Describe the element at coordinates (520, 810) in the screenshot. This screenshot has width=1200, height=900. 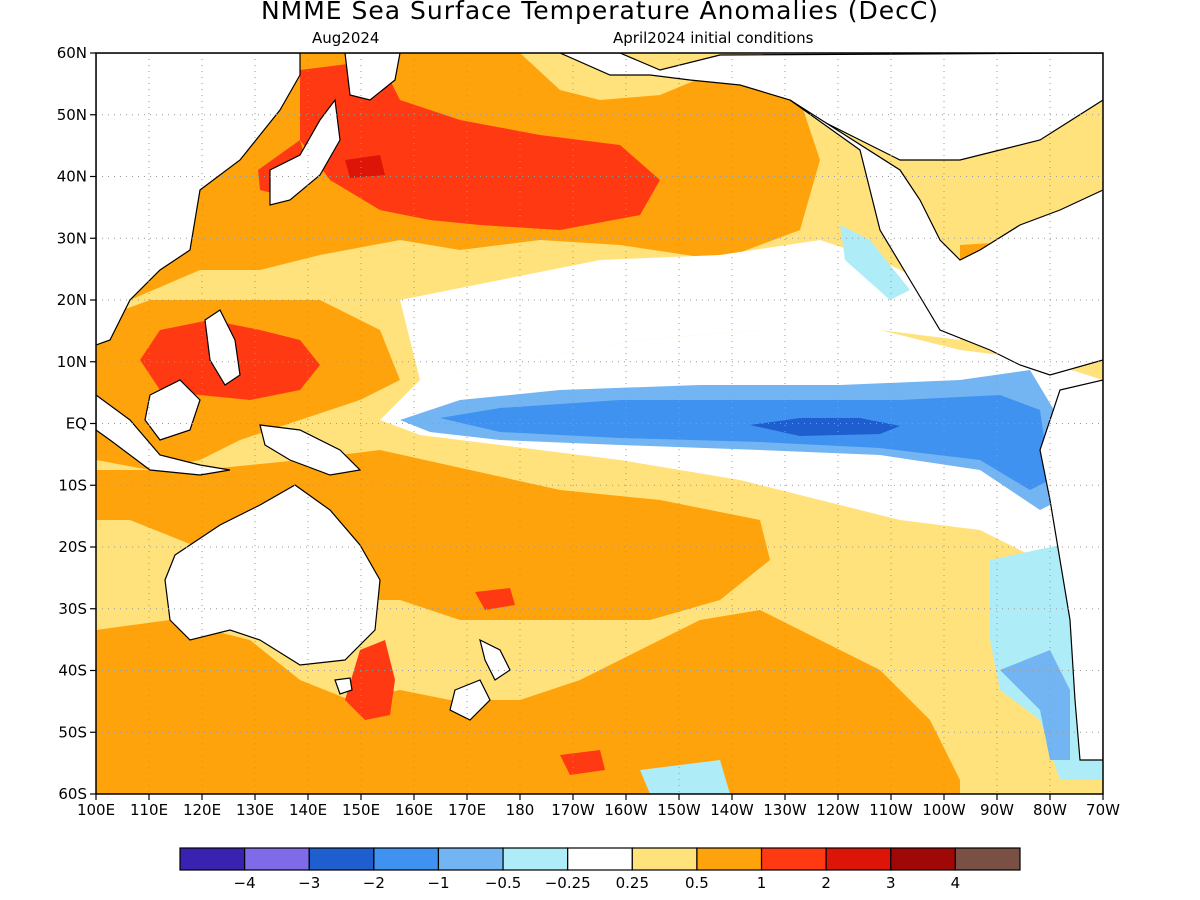
I see `lon-tick-label: 180` at that location.